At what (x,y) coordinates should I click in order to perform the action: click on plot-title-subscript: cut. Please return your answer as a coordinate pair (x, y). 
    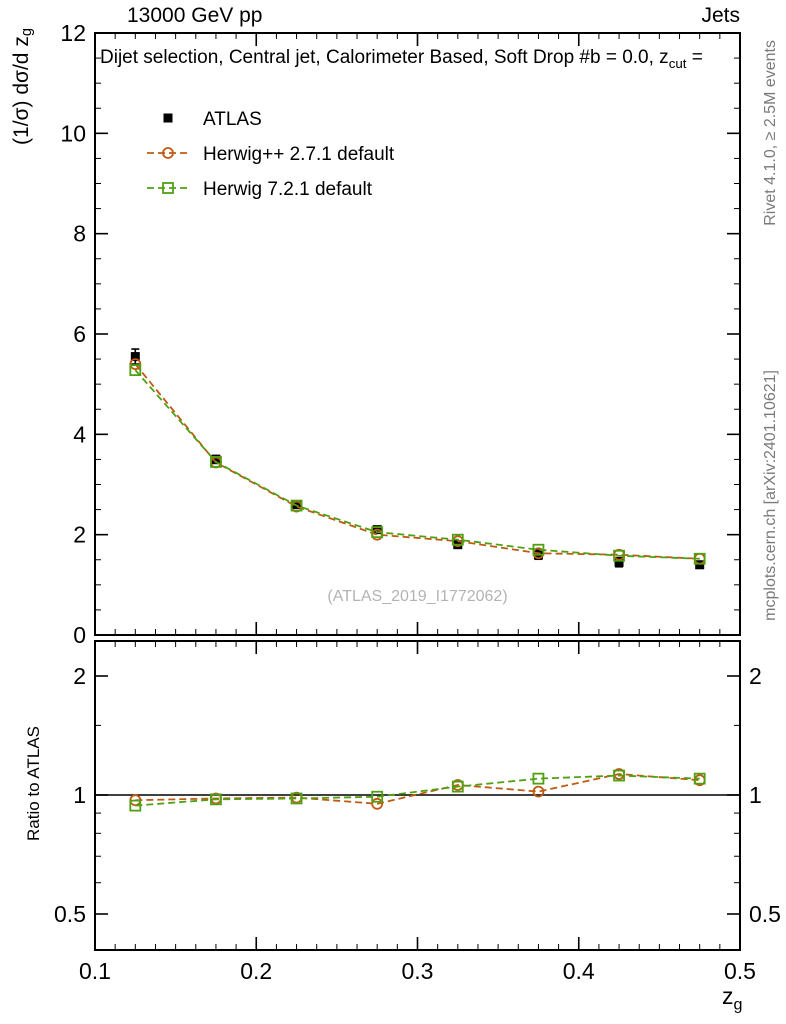
    Looking at the image, I should click on (677, 63).